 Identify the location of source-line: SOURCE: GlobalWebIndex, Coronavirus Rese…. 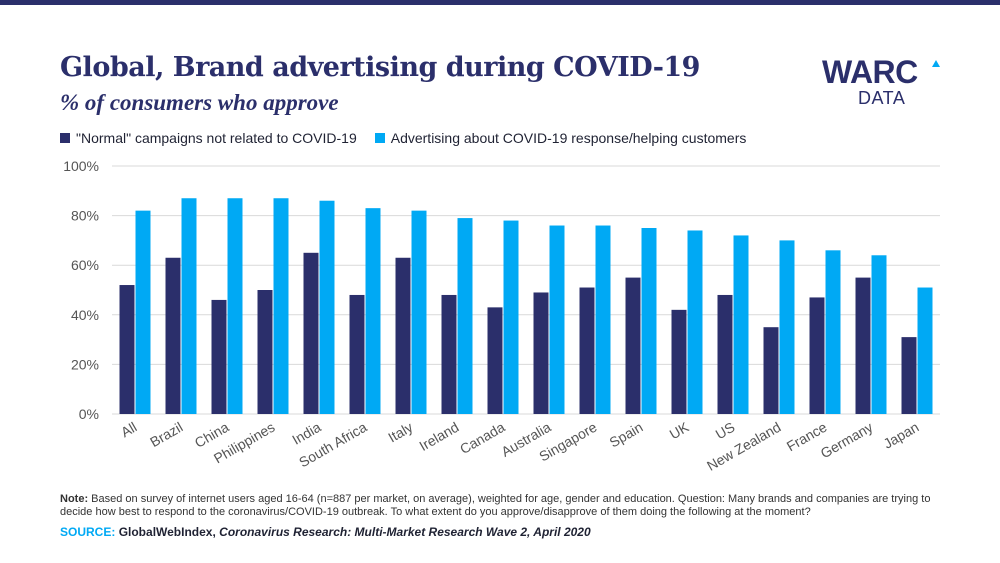
(325, 532).